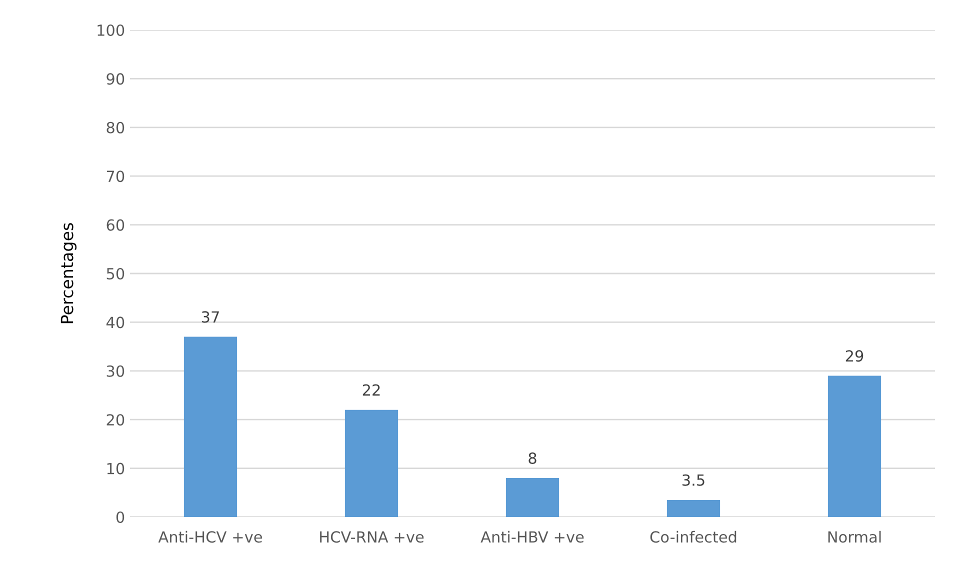 The image size is (961, 580). Describe the element at coordinates (115, 420) in the screenshot. I see `y-tick-label: 20` at that location.